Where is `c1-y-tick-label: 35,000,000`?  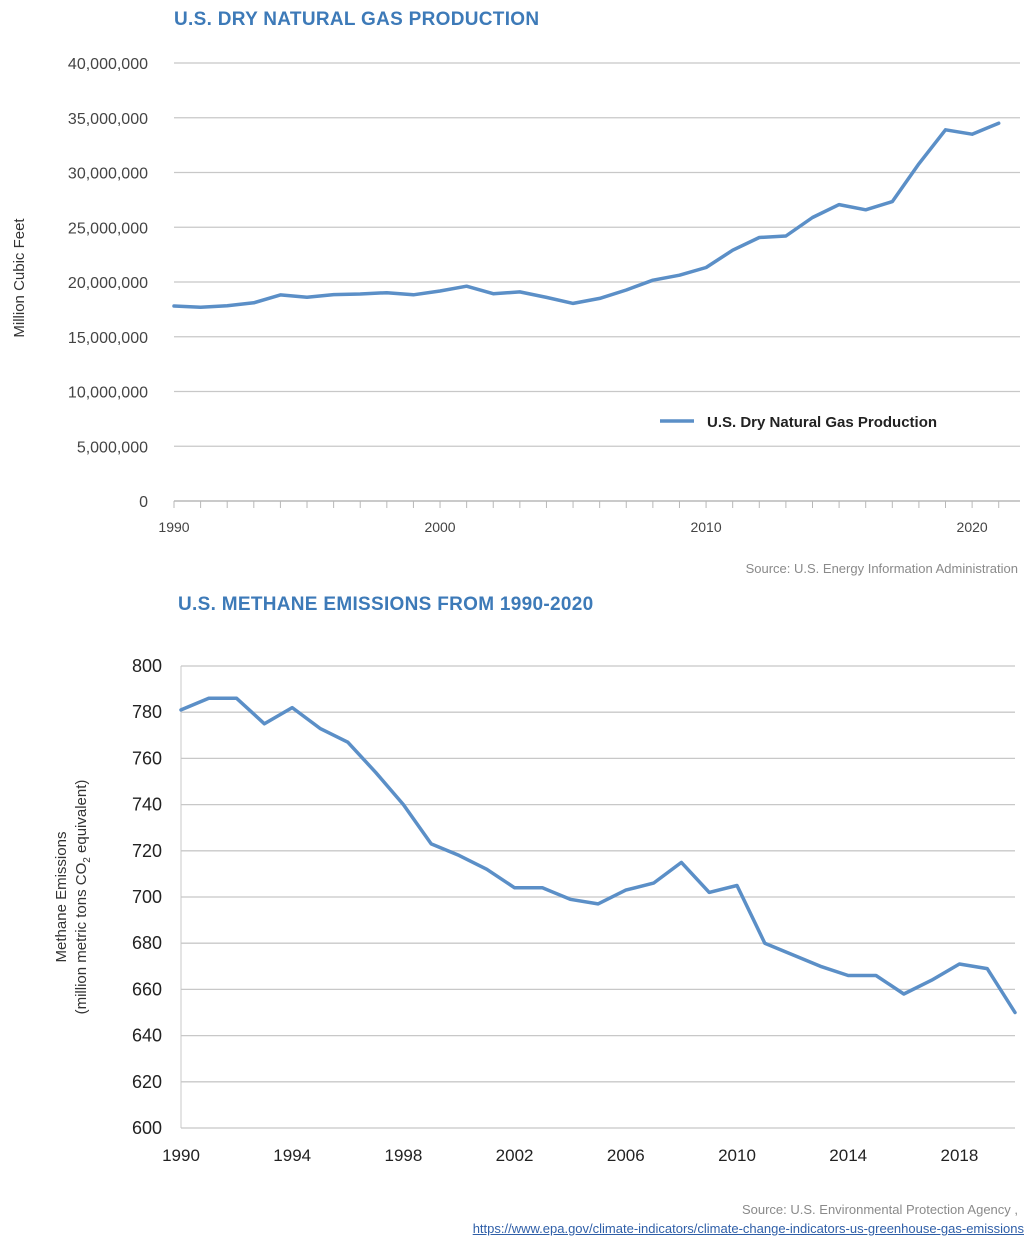
c1-y-tick-label: 35,000,000 is located at coordinates (108, 119).